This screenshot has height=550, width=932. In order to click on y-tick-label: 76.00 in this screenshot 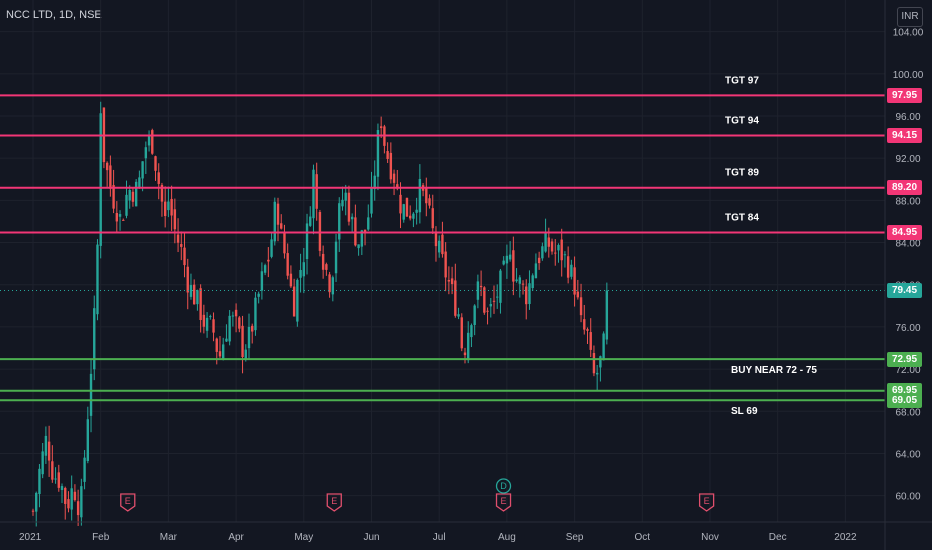, I will do `click(907, 328)`.